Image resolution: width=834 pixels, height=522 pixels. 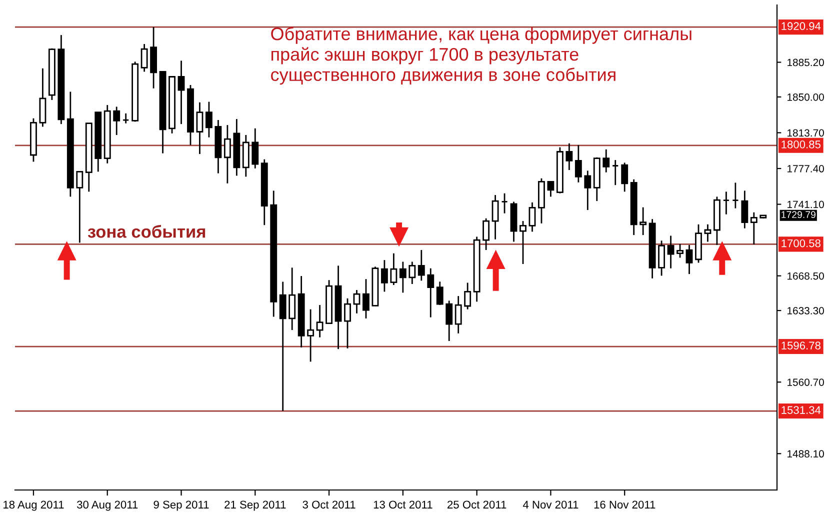 What do you see at coordinates (801, 144) in the screenshot?
I see `ref-line-label: 1800.85` at bounding box center [801, 144].